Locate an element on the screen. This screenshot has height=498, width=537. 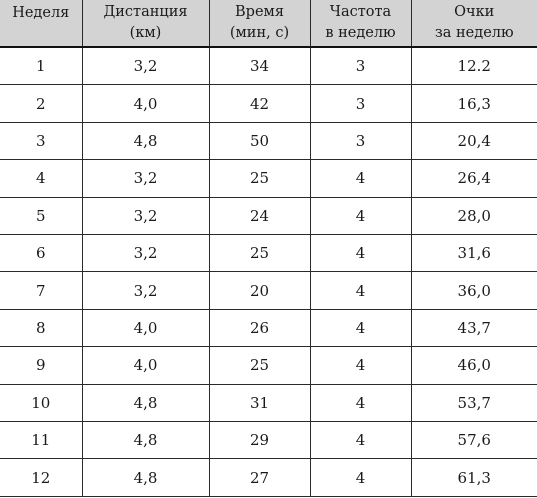
table-row: 2 4,0 42 3 16,3 is located at coordinates (268, 103).